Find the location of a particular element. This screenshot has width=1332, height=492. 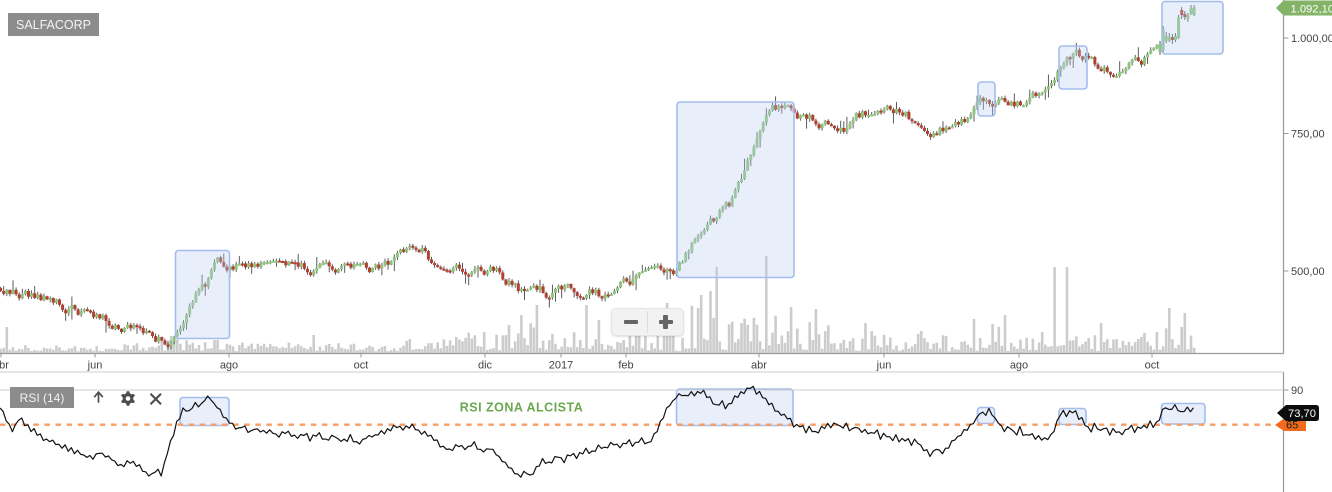

svg-text: 750,00 is located at coordinates (1308, 135).